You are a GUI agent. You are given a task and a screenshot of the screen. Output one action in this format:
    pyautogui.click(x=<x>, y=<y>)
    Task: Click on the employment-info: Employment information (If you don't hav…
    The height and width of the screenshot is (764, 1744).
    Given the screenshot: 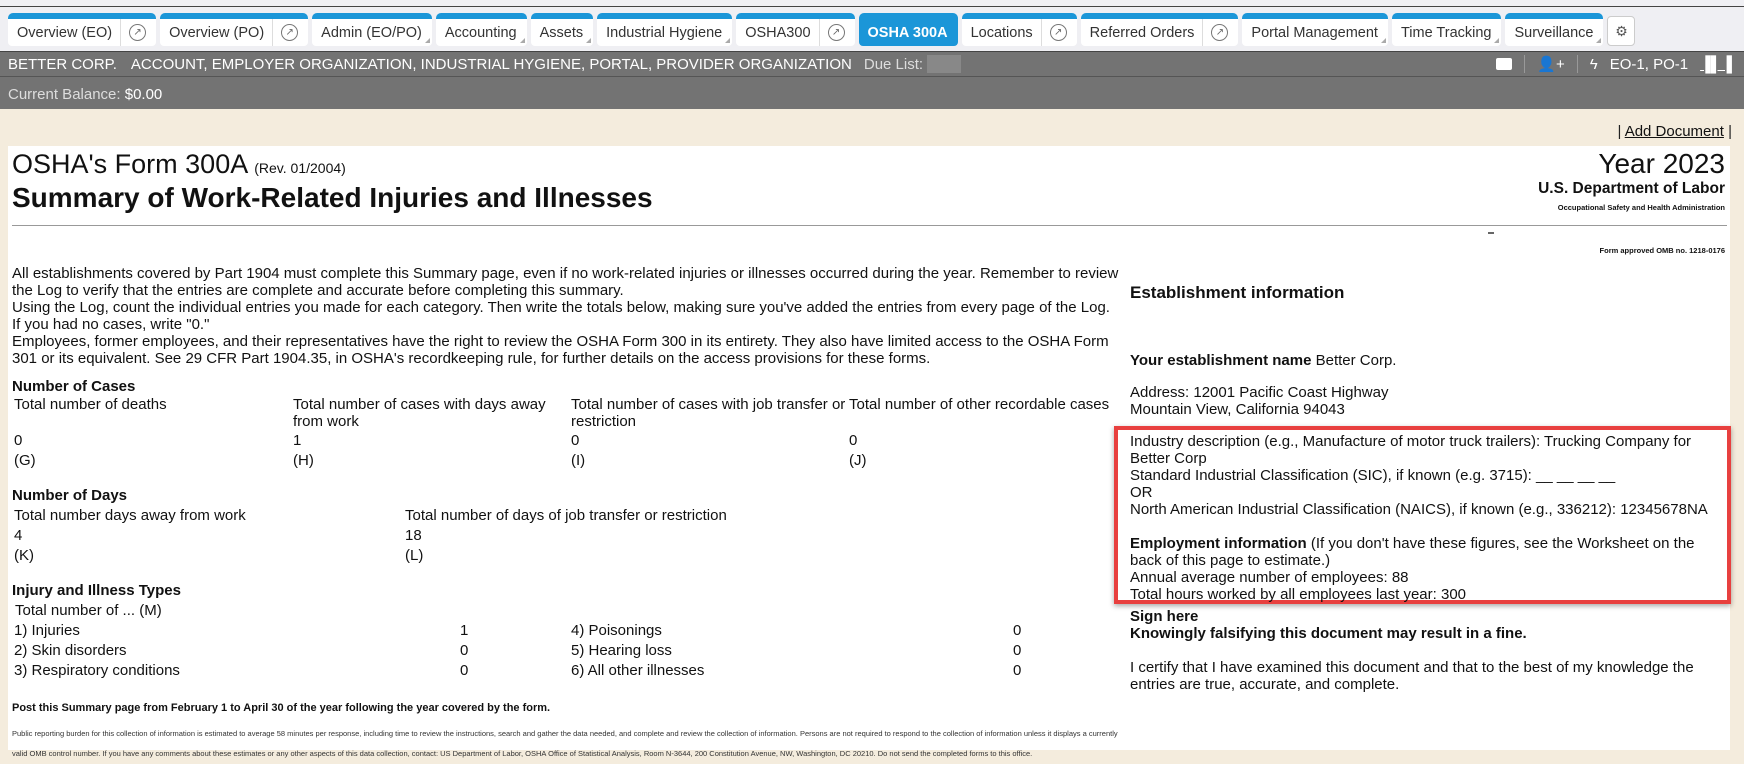 What is the action you would take?
    pyautogui.click(x=1427, y=552)
    